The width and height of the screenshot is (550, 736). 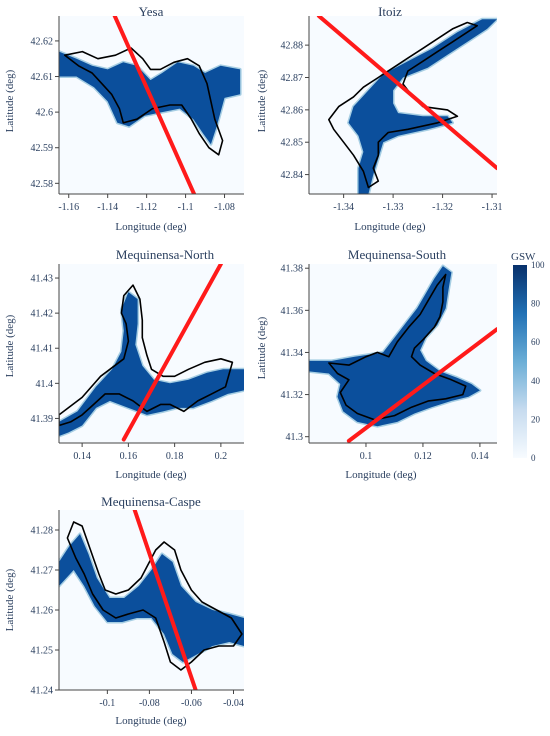 I want to click on y-tick-label: 41.36, so click(x=292, y=311).